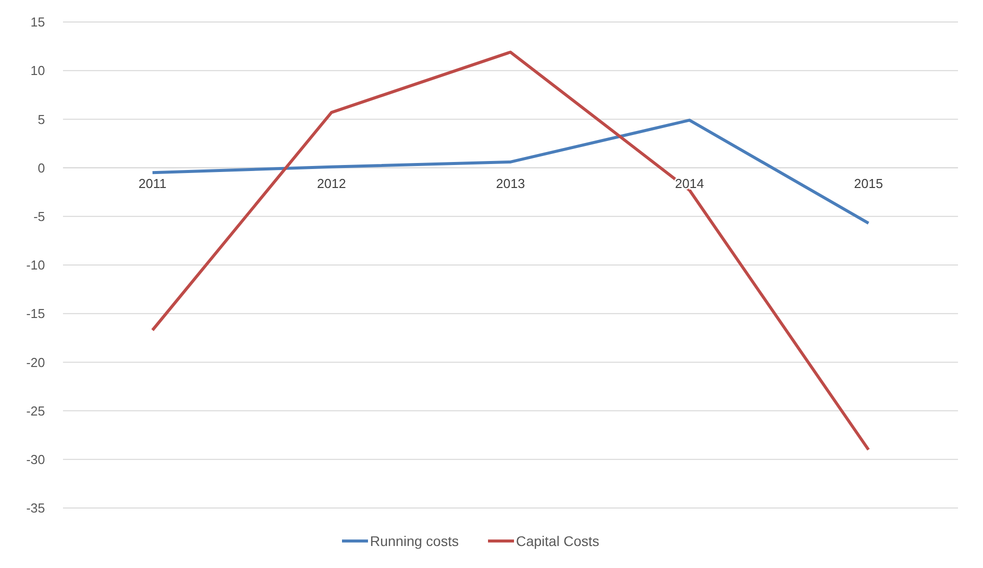 The width and height of the screenshot is (983, 568). I want to click on y-tick-label: -15, so click(35, 314).